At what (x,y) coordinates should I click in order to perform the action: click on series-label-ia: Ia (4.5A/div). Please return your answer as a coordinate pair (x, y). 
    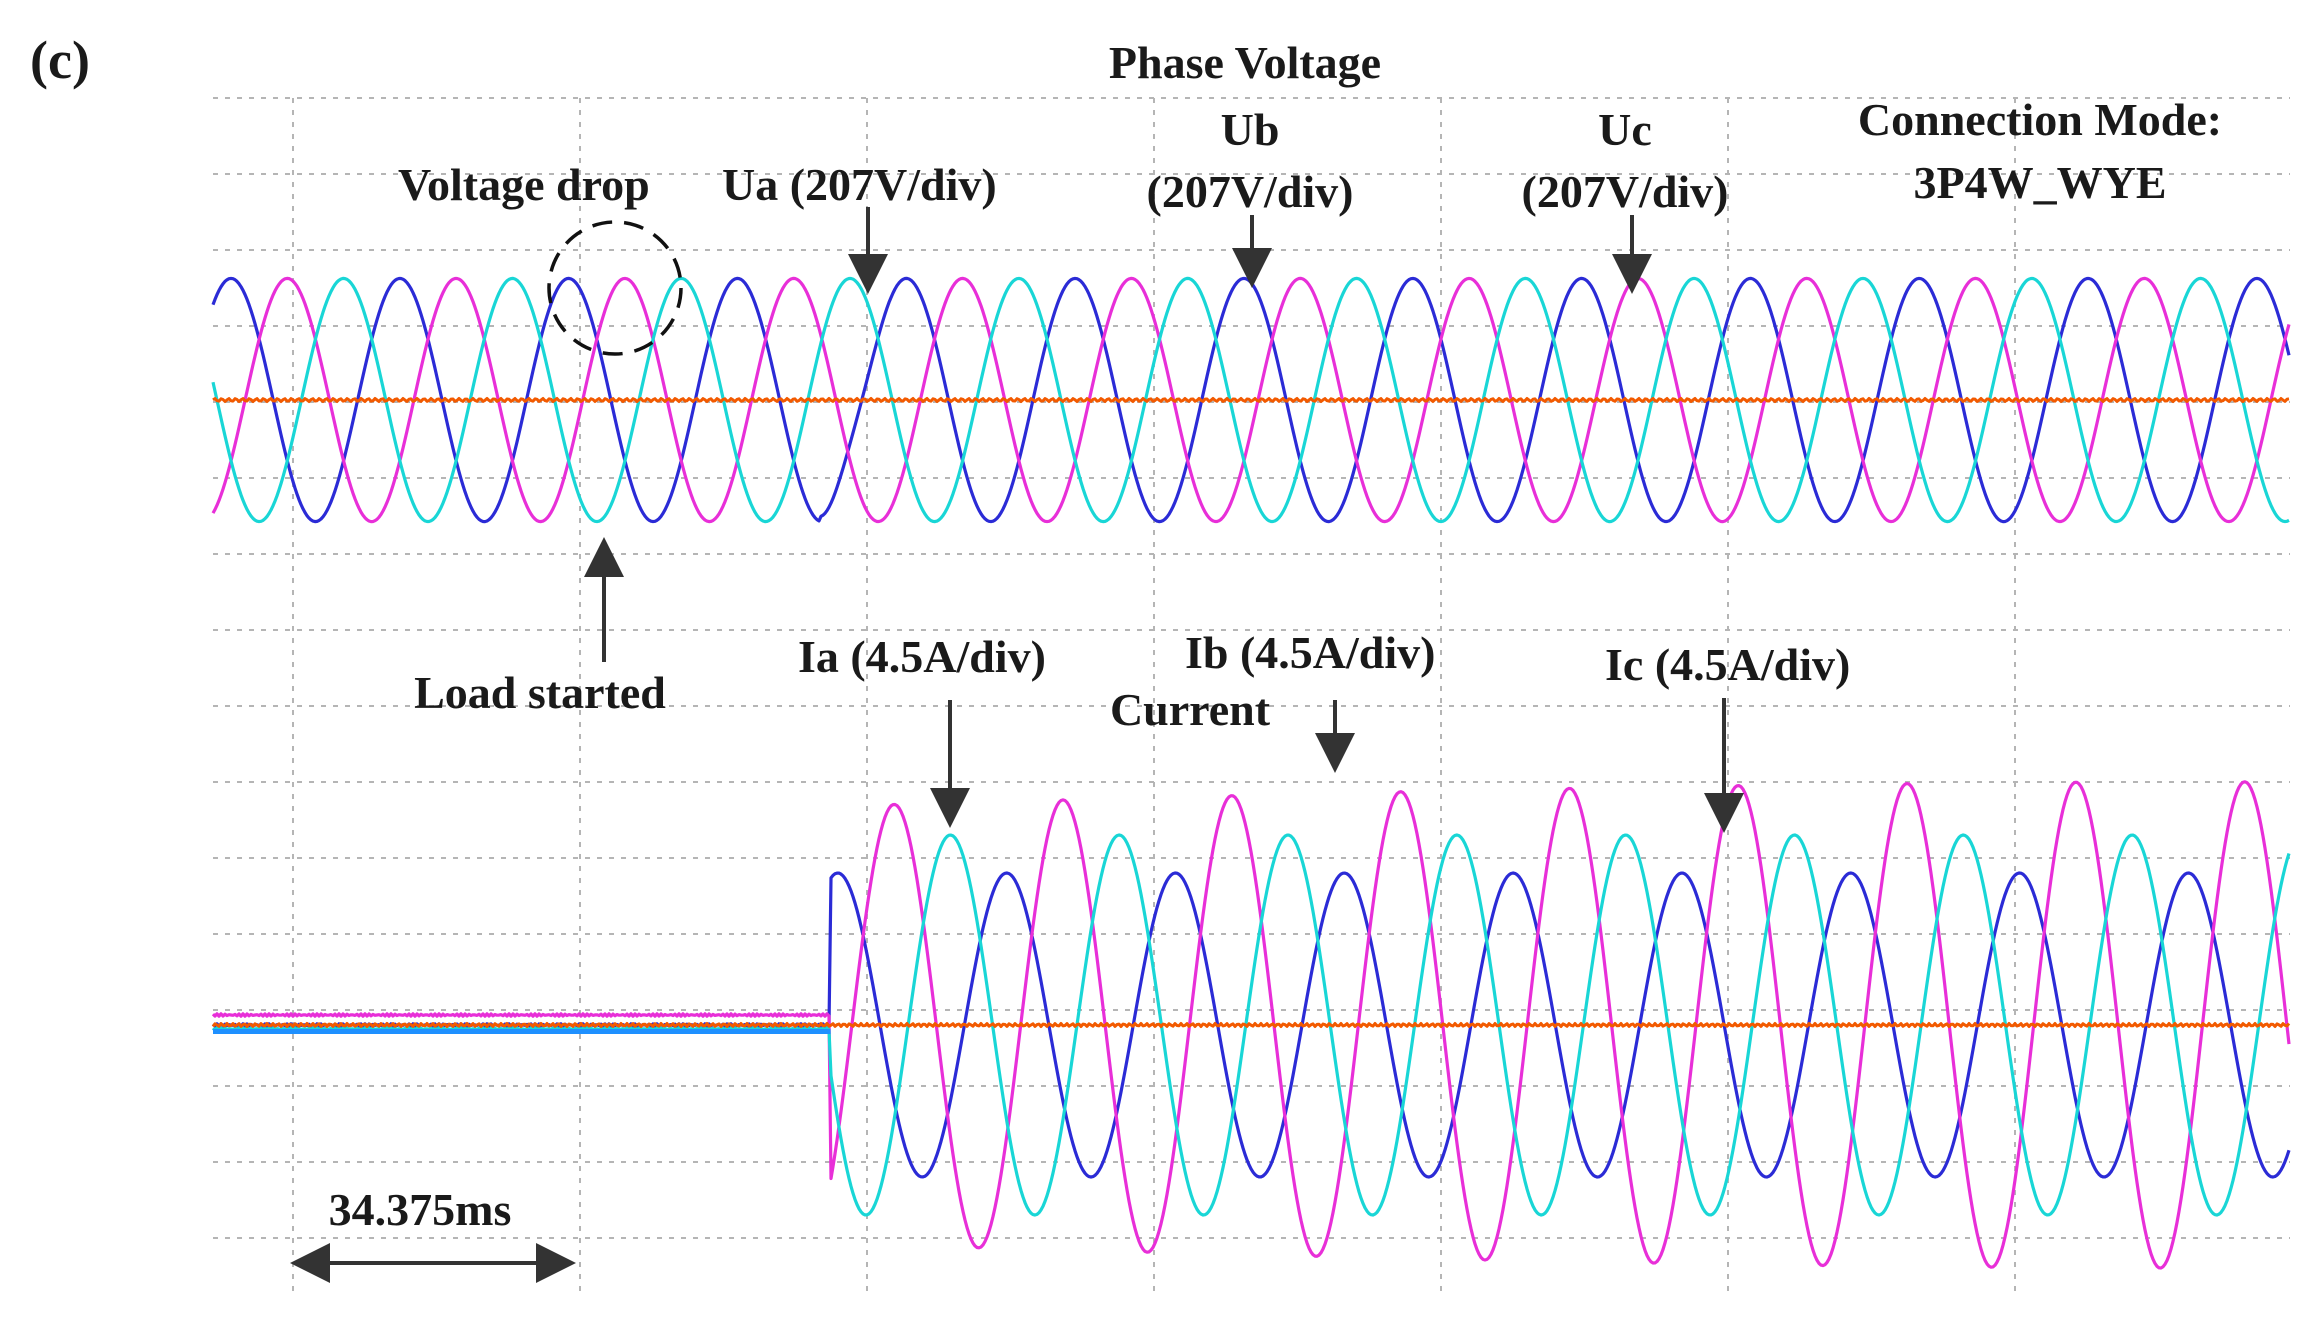
    Looking at the image, I should click on (922, 656).